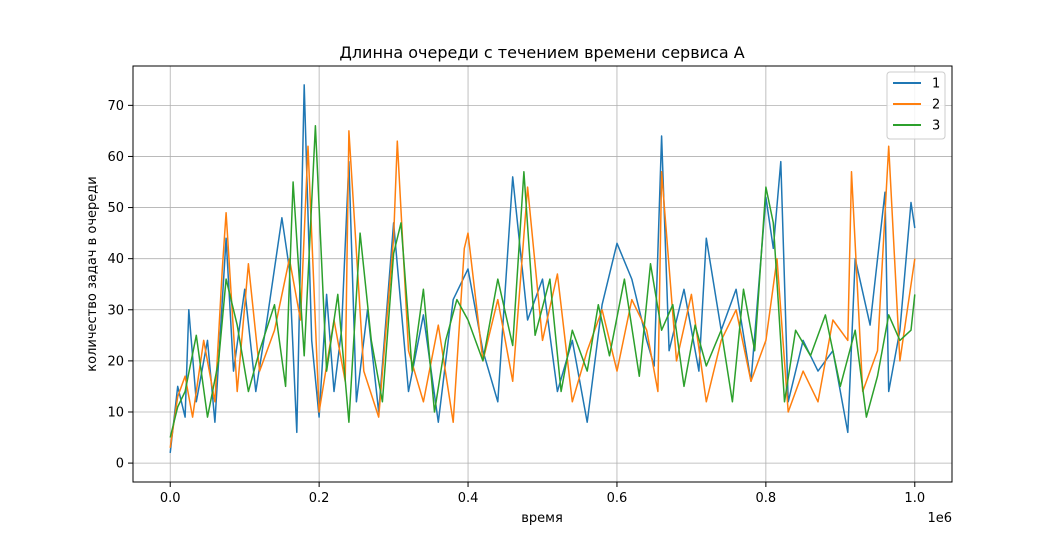 The image size is (1059, 541). What do you see at coordinates (936, 84) in the screenshot?
I see `legend-label-1: 1` at bounding box center [936, 84].